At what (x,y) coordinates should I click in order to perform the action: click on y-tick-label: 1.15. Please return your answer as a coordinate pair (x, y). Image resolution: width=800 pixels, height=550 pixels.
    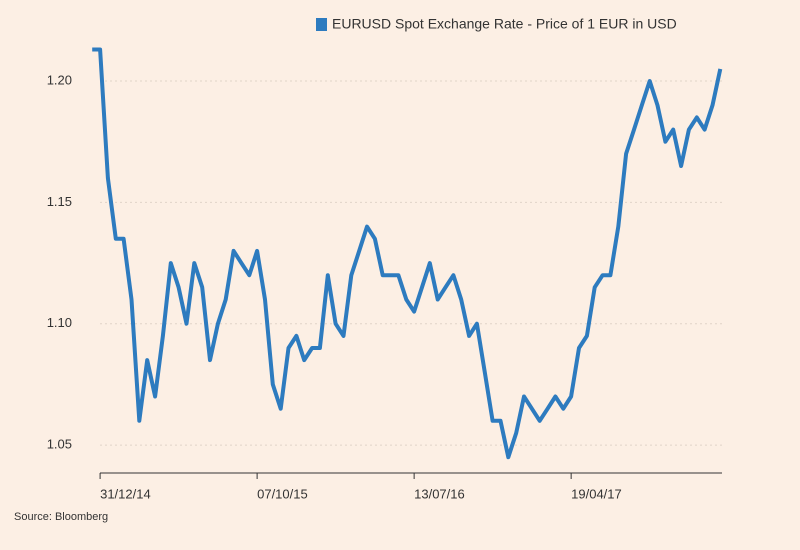
    Looking at the image, I should click on (59, 201).